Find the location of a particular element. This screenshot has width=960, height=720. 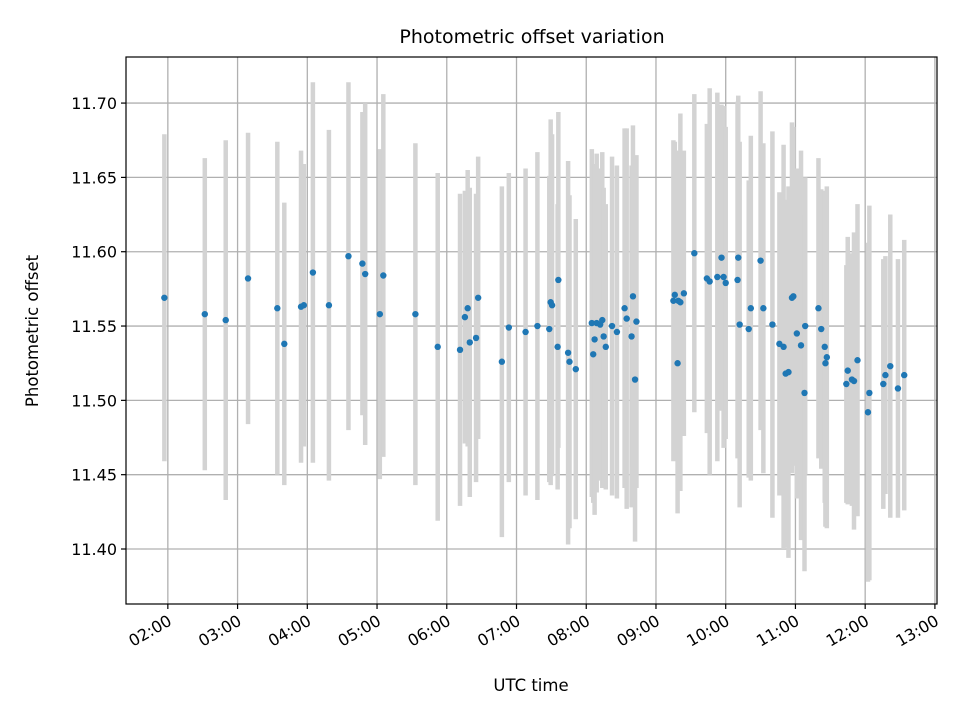

y-tick-label: 11.40 is located at coordinates (94, 549).